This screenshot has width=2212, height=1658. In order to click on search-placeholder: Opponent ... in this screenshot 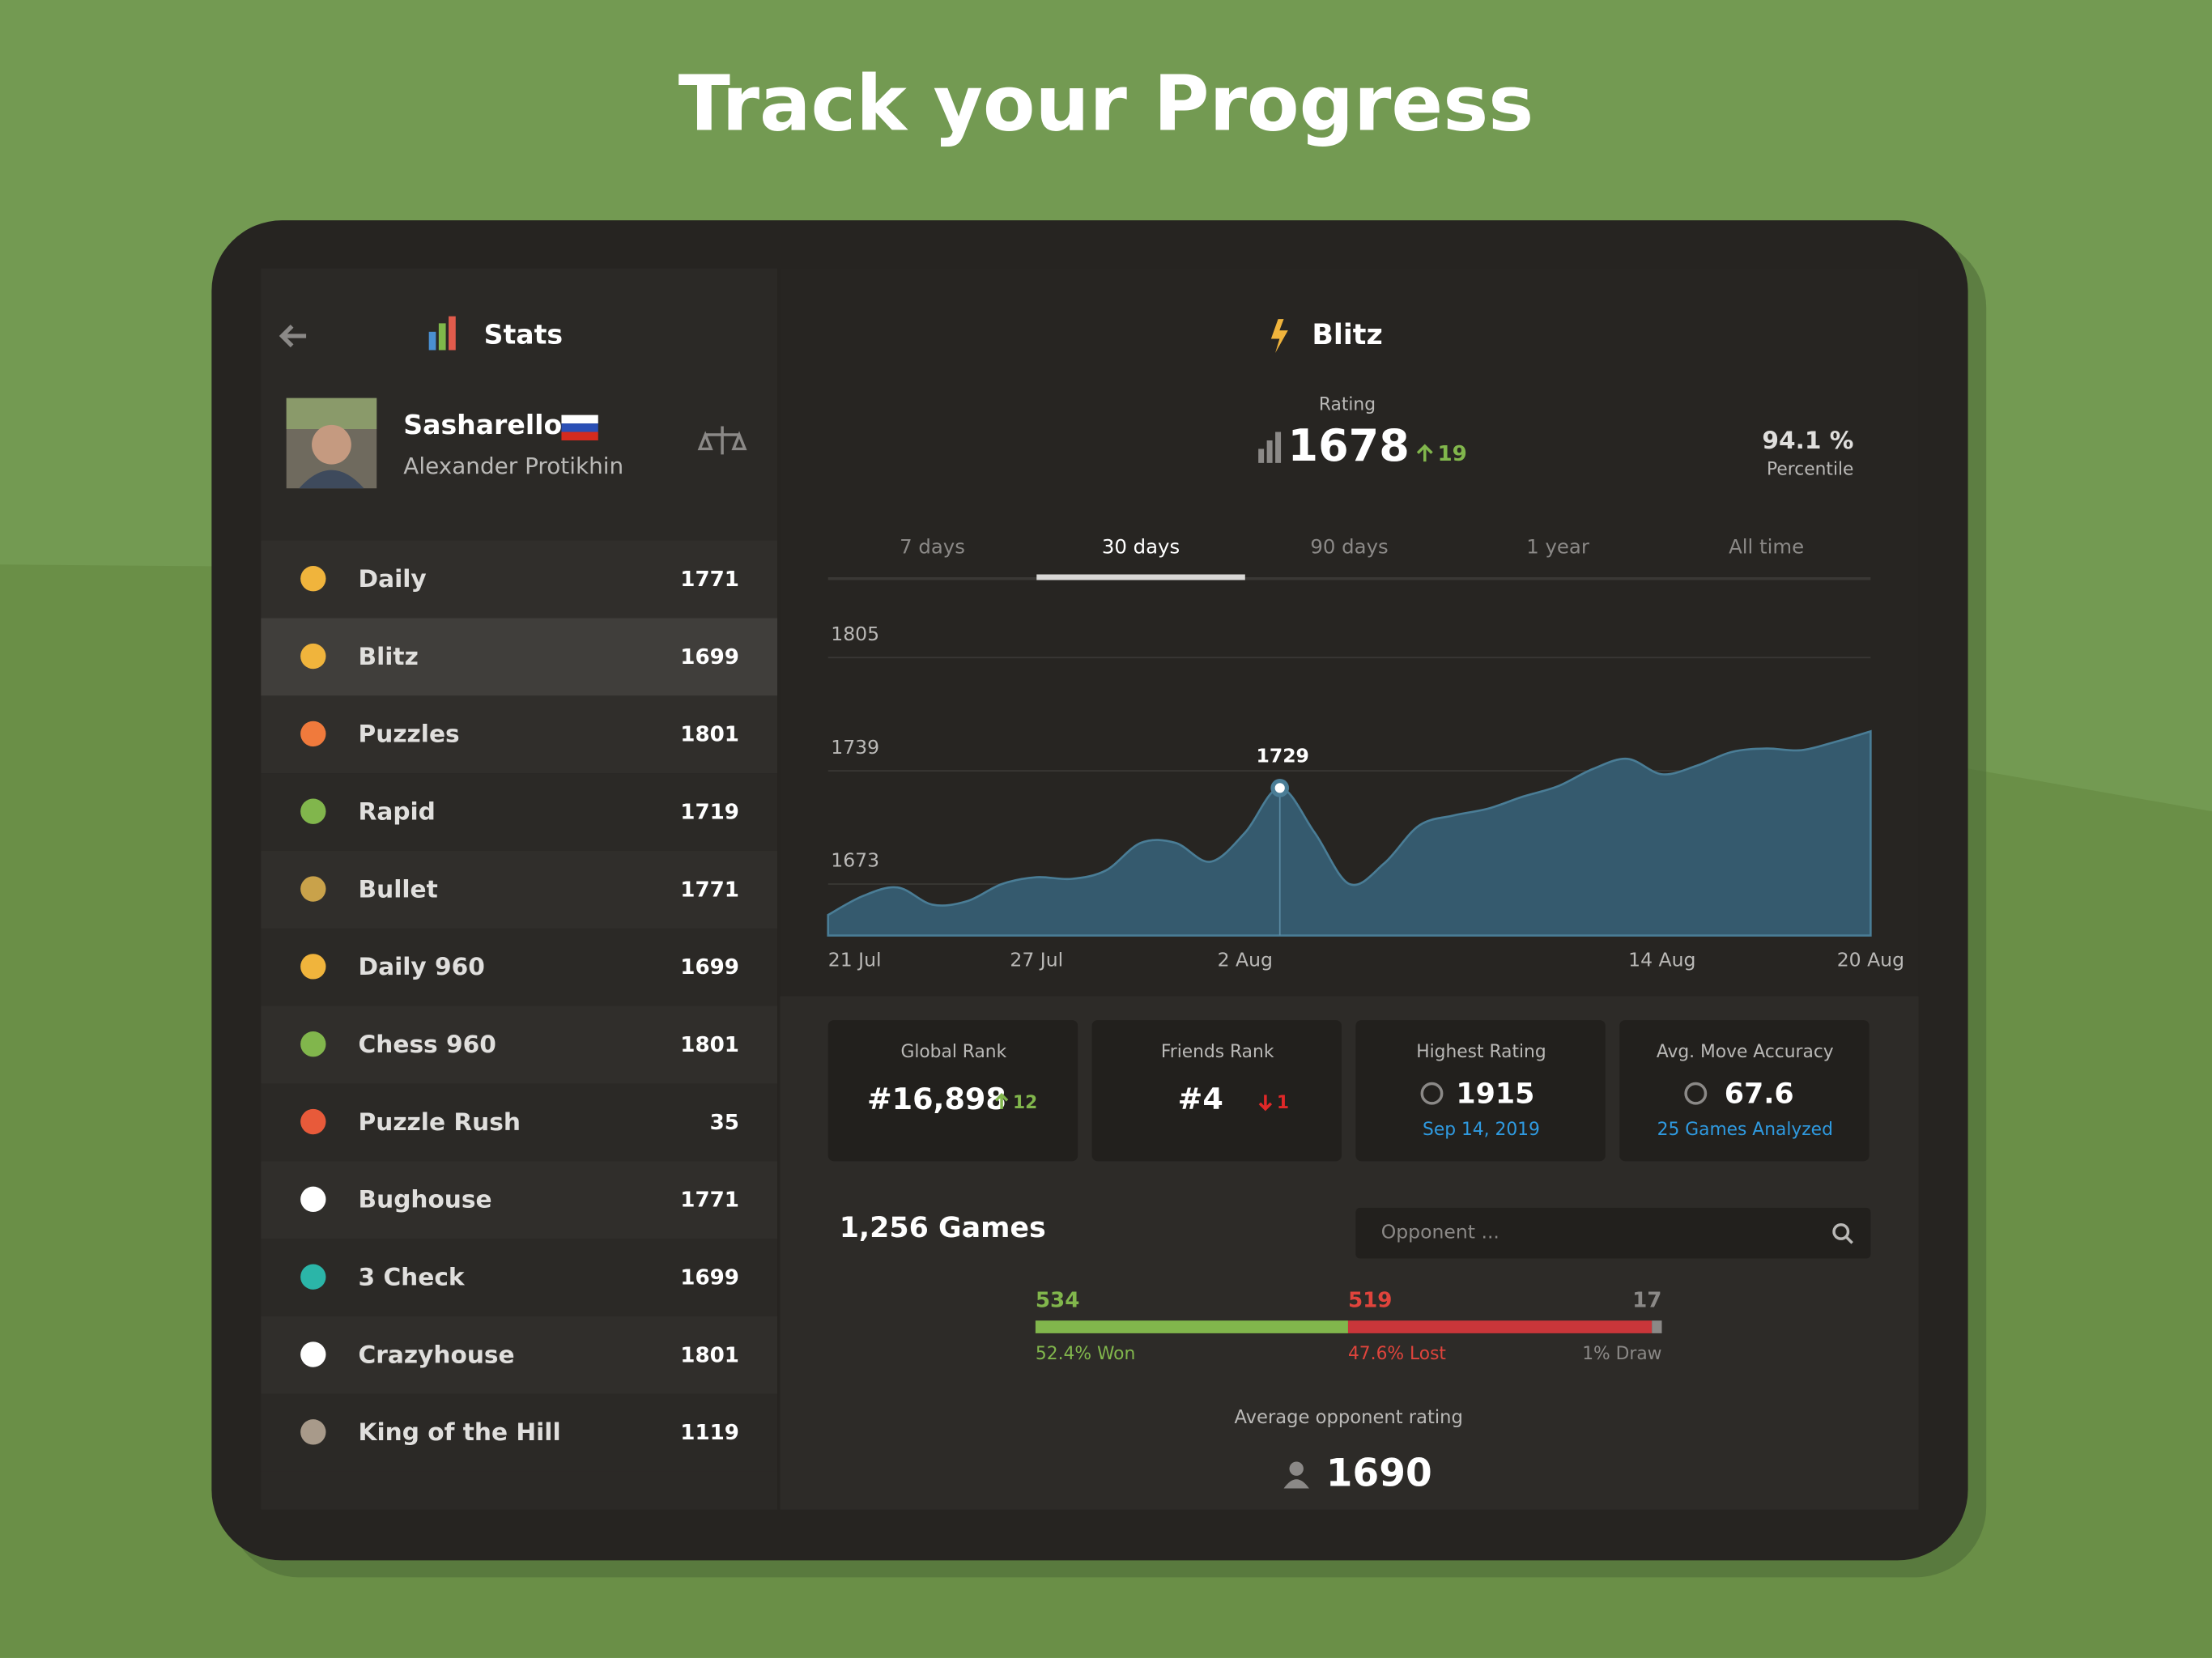, I will do `click(1440, 1232)`.